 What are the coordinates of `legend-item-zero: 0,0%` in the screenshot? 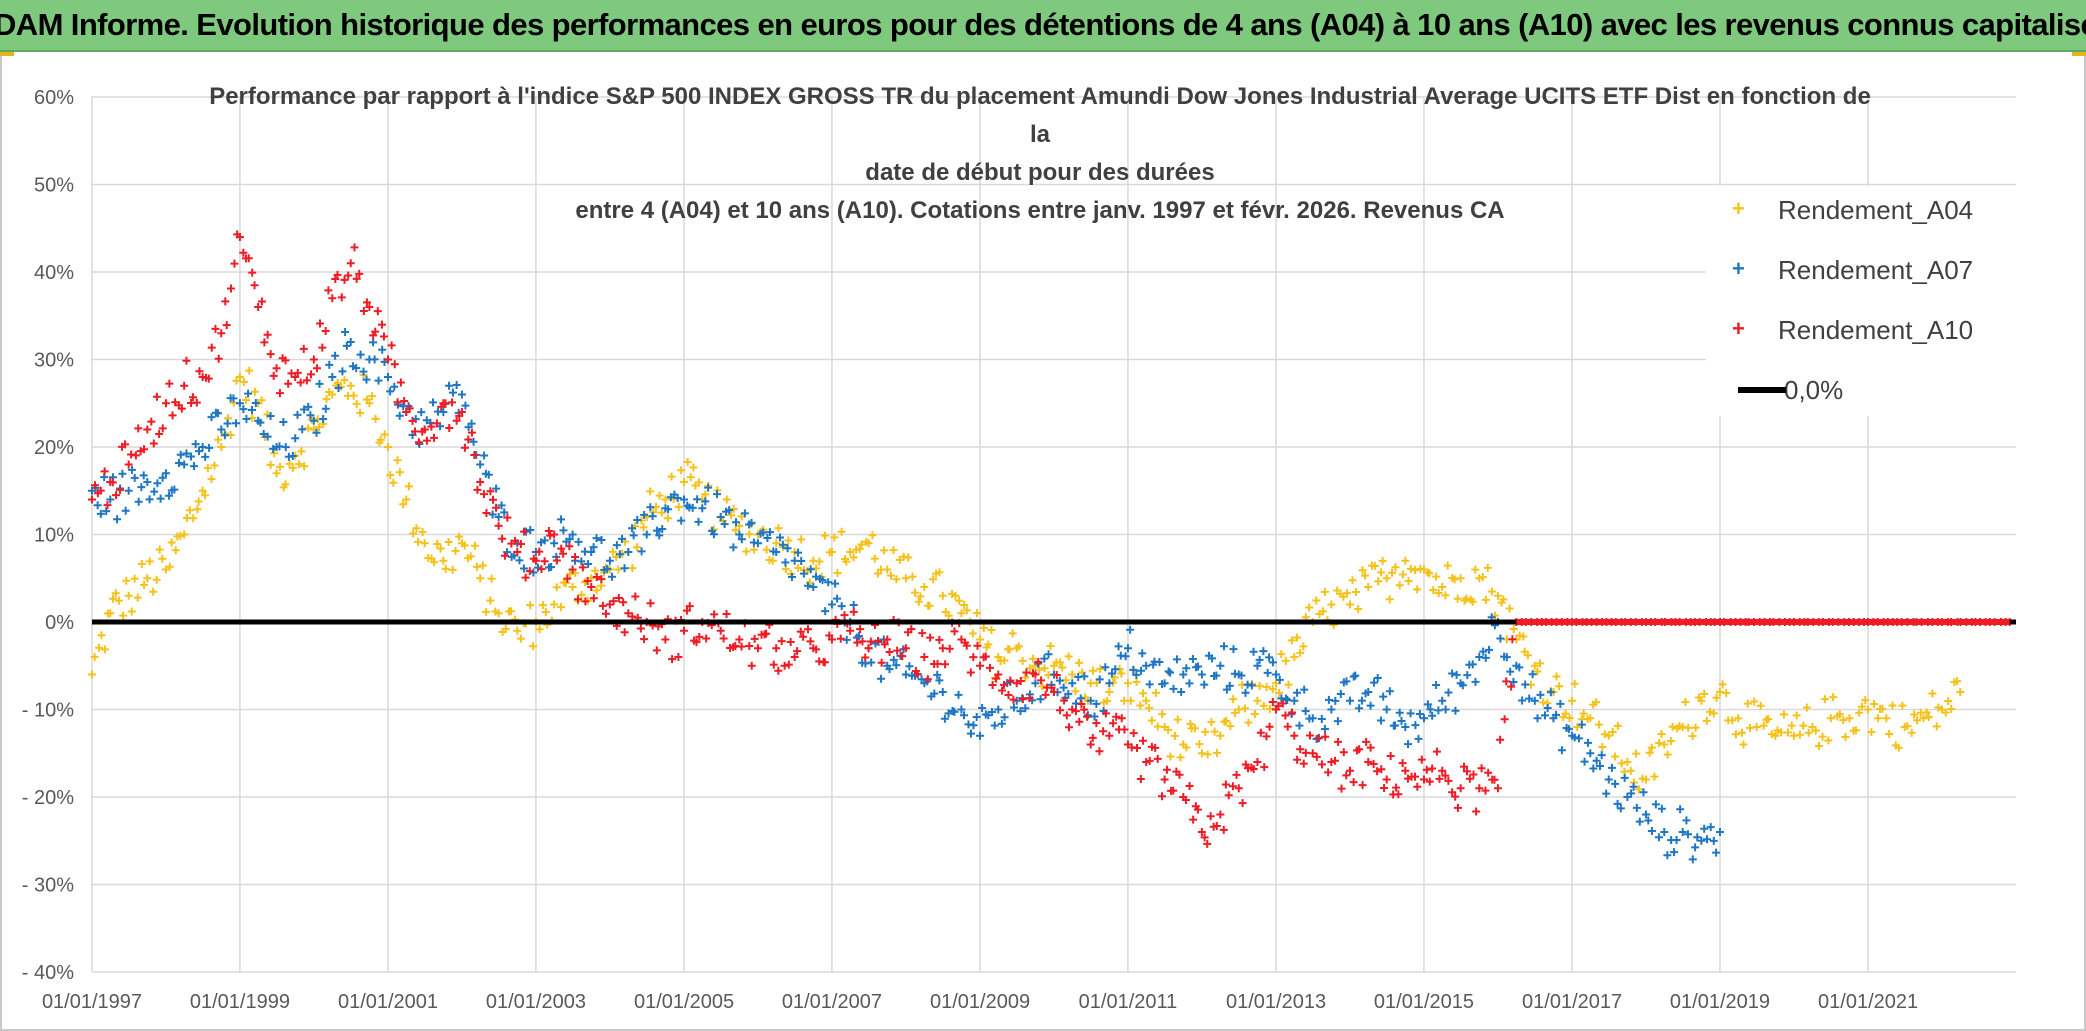 It's located at (1774, 390).